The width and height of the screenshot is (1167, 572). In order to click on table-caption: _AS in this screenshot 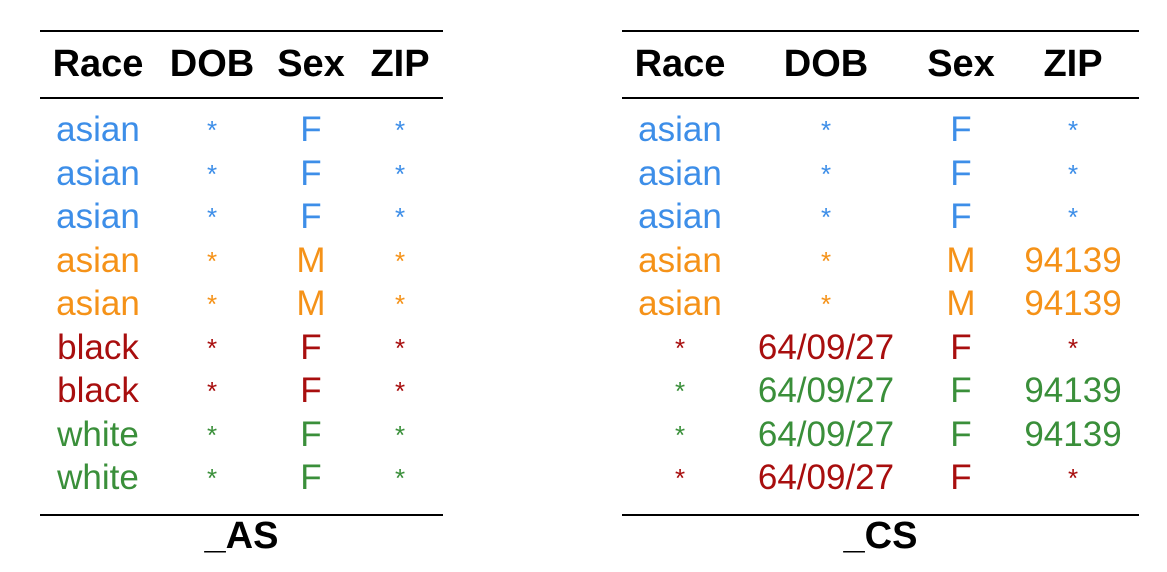, I will do `click(241, 536)`.